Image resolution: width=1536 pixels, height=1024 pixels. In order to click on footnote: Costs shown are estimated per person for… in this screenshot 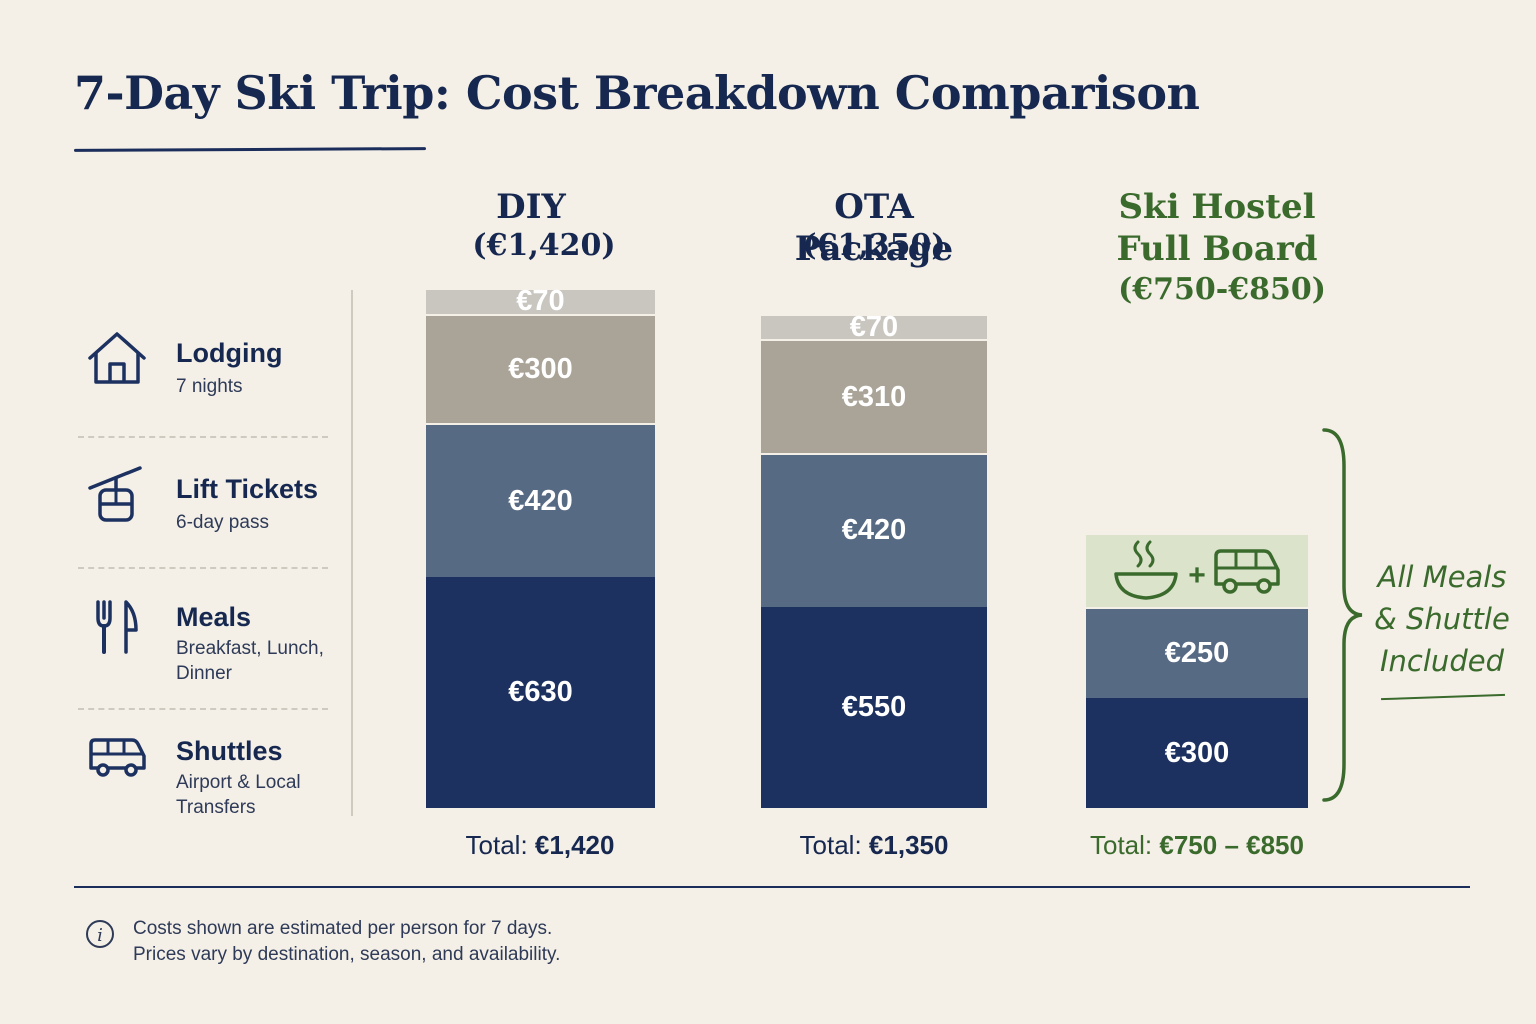, I will do `click(346, 942)`.